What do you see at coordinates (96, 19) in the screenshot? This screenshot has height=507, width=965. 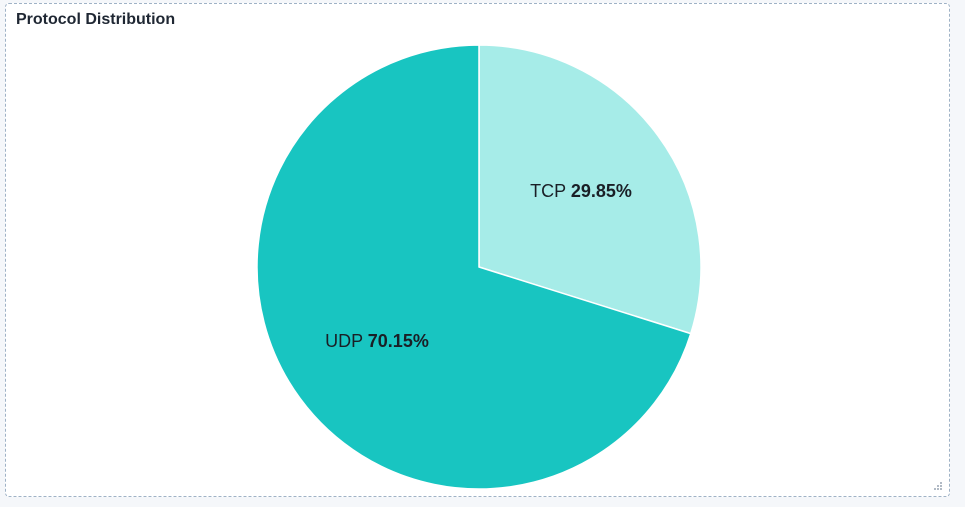 I see `panel-title: Protocol Distribution` at bounding box center [96, 19].